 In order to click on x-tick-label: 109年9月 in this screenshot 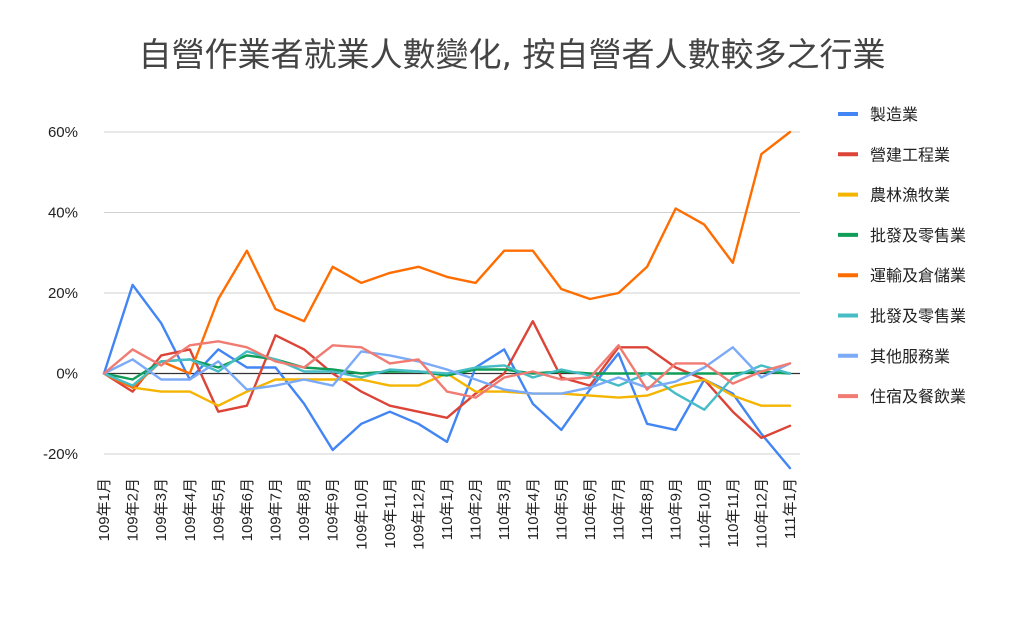, I will do `click(333, 509)`.